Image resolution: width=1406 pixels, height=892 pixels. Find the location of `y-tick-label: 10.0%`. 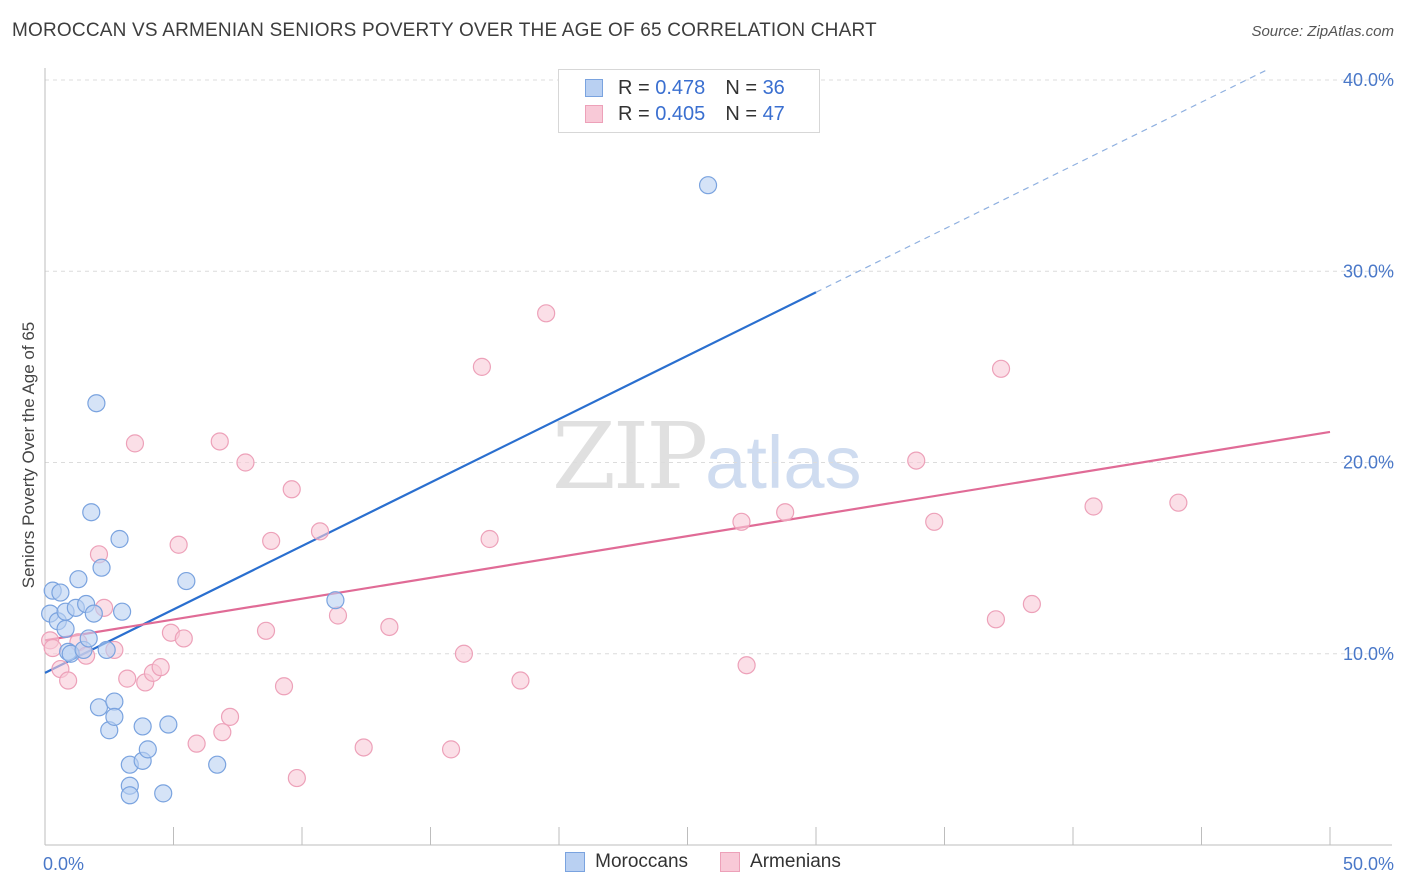

y-tick-label: 10.0% is located at coordinates (1368, 654).